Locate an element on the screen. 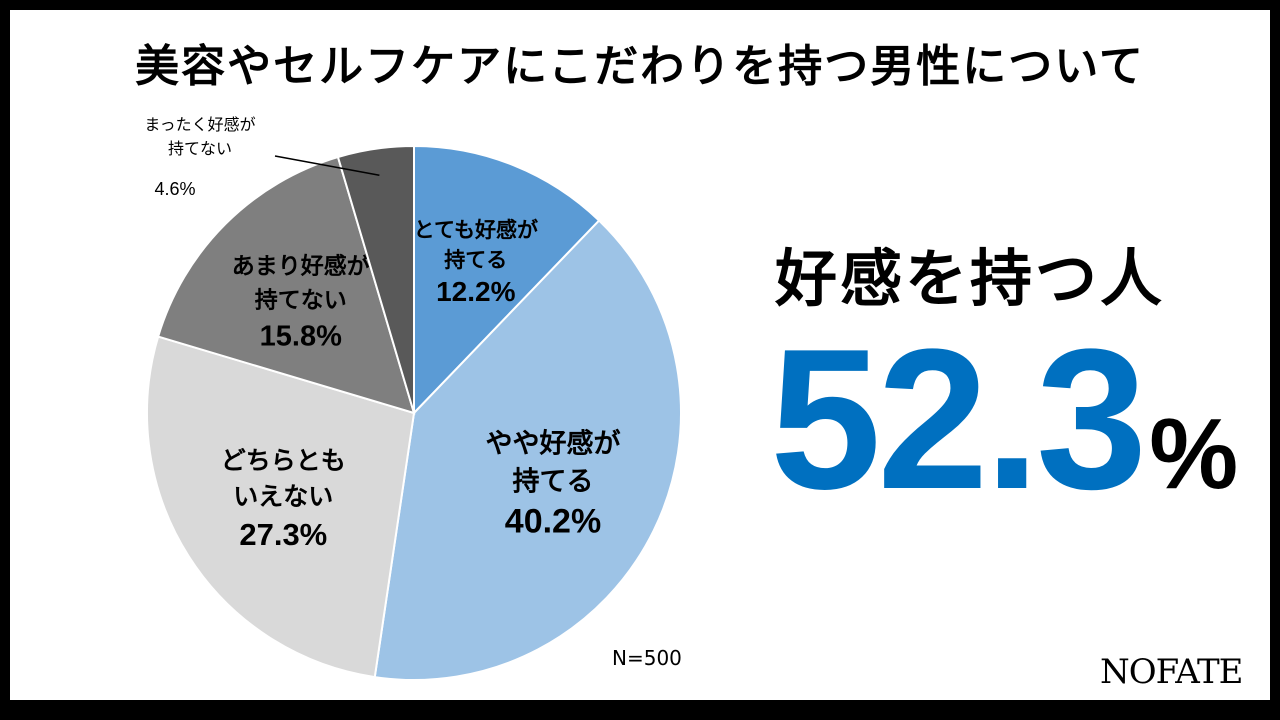 Image resolution: width=1280 pixels, height=720 pixels. brand-logo: NOFATE is located at coordinates (1171, 672).